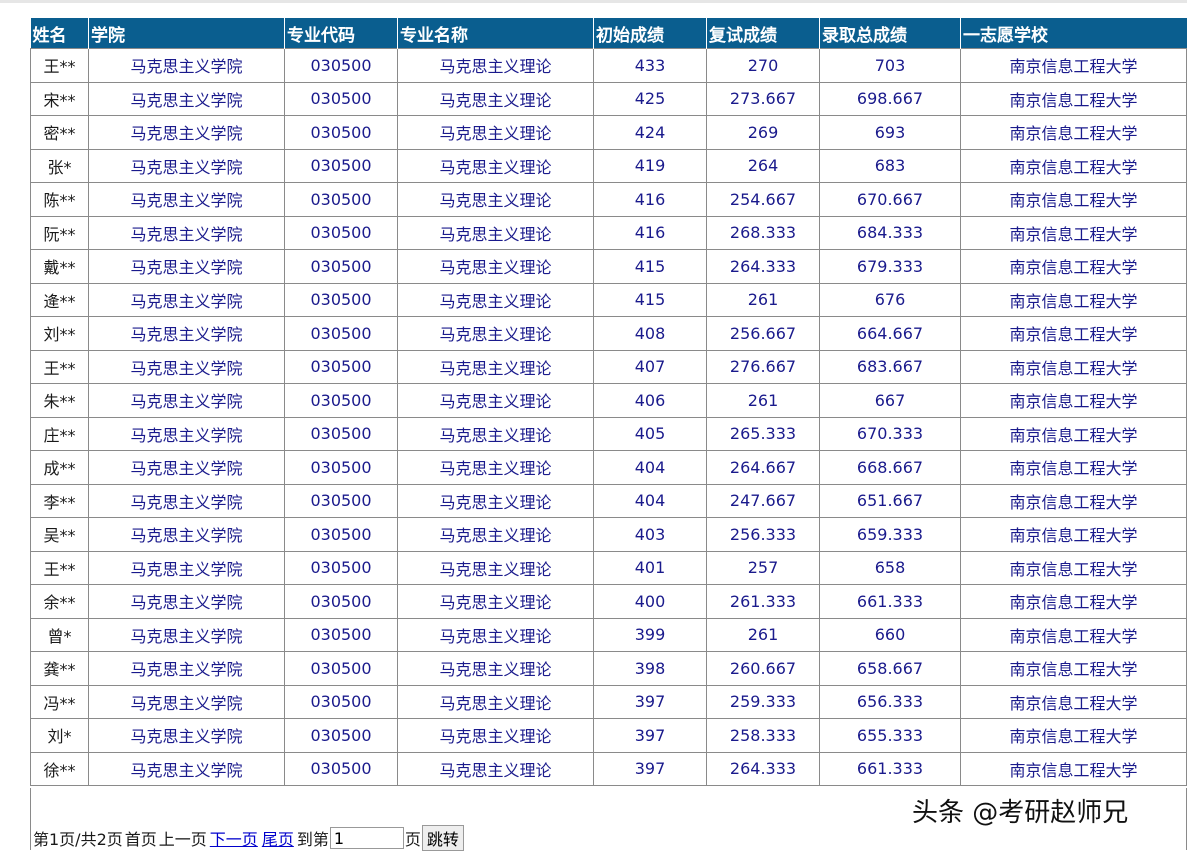 This screenshot has height=851, width=1187. Describe the element at coordinates (59, 232) in the screenshot. I see `cell-name: 阮**` at that location.